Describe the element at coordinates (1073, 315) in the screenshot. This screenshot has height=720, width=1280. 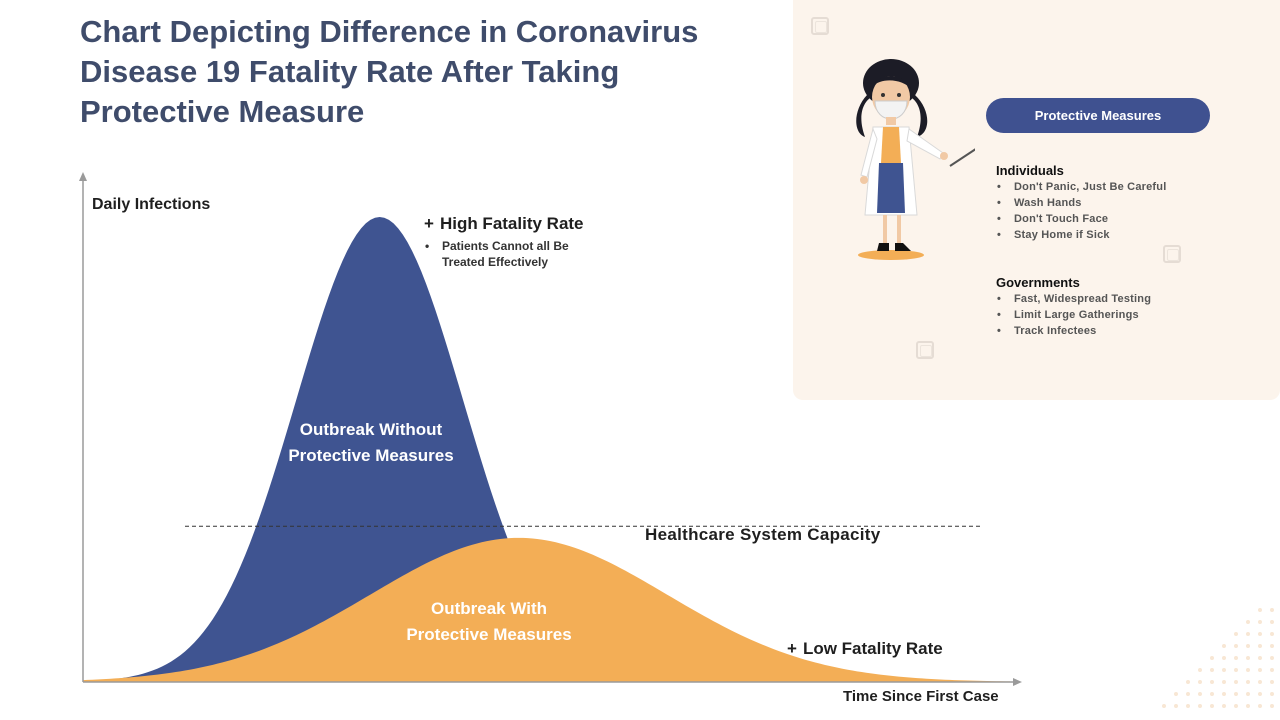
I see `list-item: Limit Large Gatherings` at that location.